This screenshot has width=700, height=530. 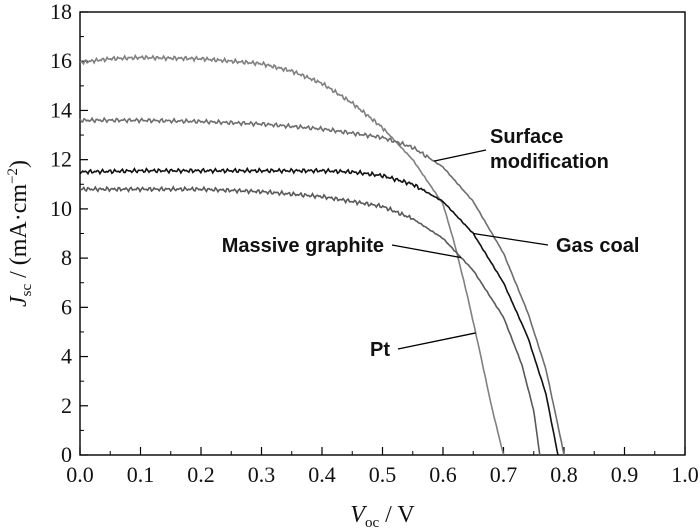 I want to click on y-tick-label: 4, so click(x=66, y=356).